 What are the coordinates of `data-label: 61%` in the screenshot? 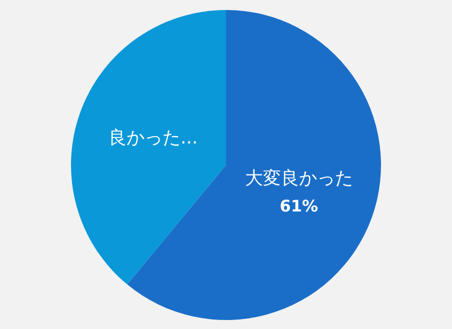 It's located at (299, 206).